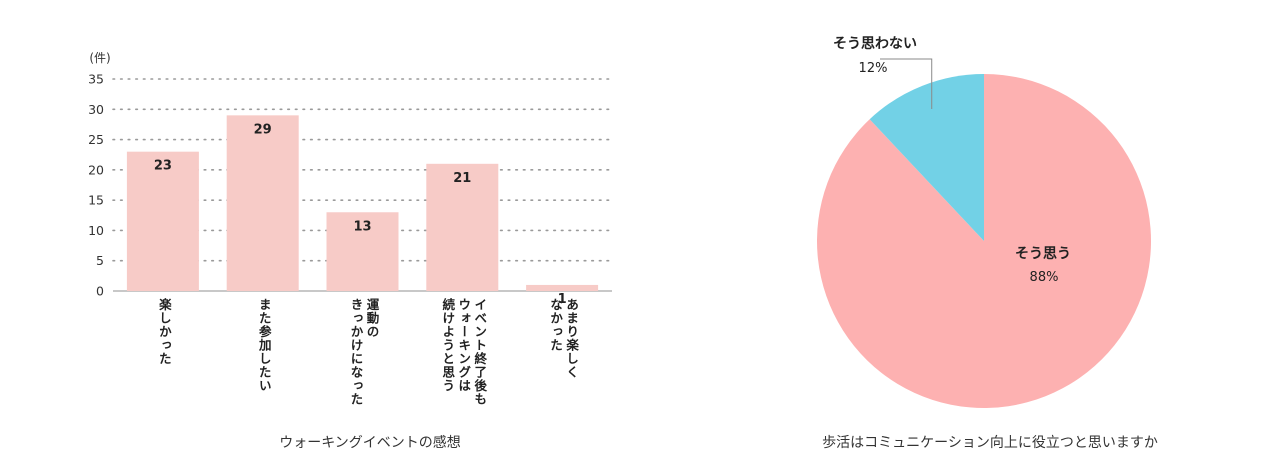  I want to click on pie-leader-line, so click(906, 83).